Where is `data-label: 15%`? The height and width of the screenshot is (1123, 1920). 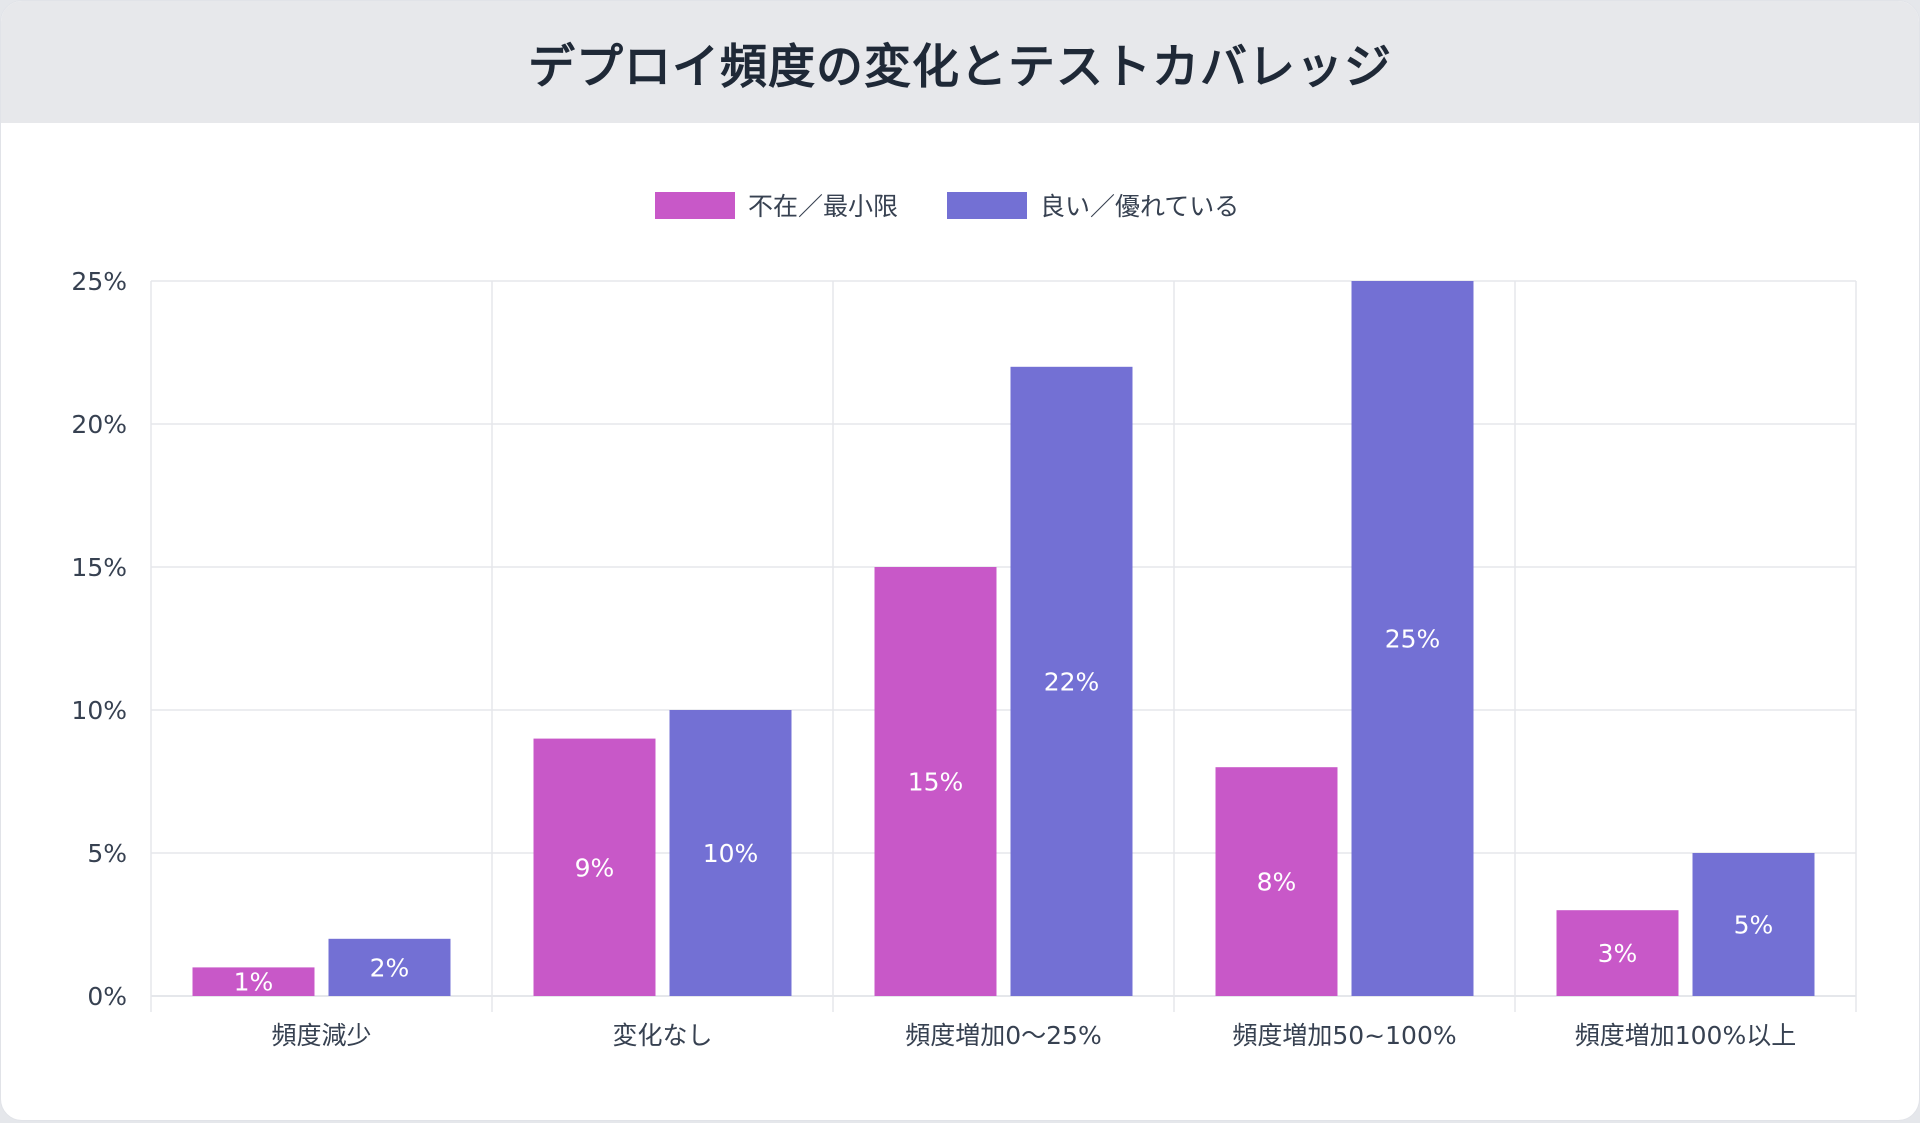
data-label: 15% is located at coordinates (936, 782).